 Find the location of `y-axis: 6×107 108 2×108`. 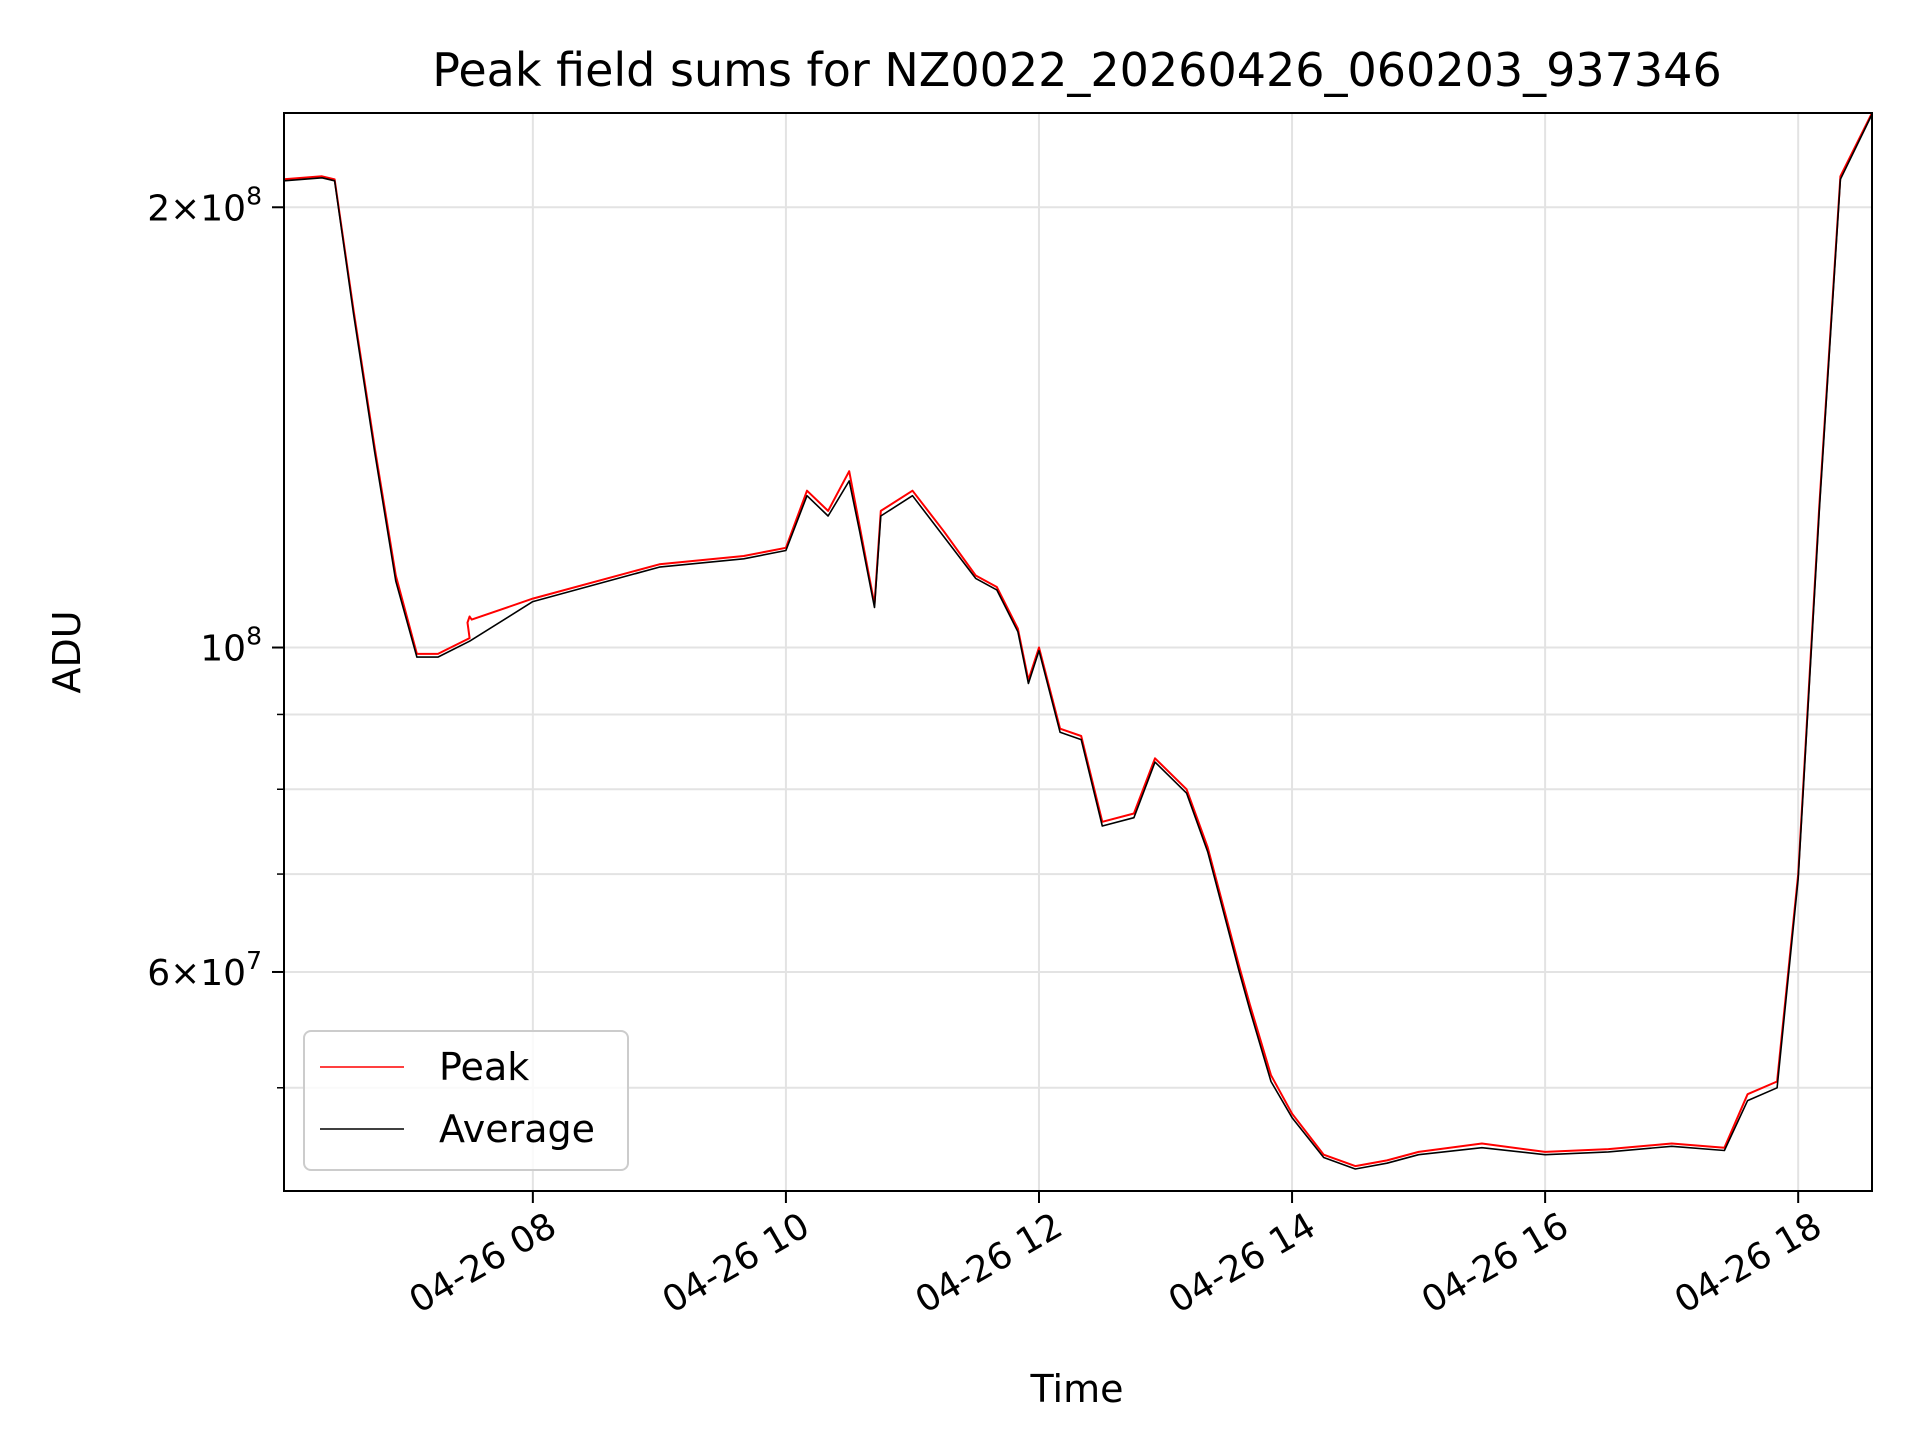

y-axis: 6×107 108 2×108 is located at coordinates (215, 635).